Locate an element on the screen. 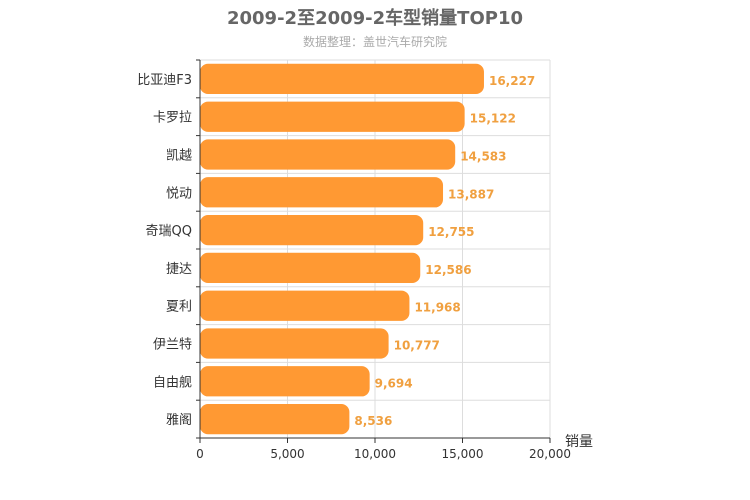 This screenshot has width=750, height=500. x-tick-label: 0 is located at coordinates (200, 454).